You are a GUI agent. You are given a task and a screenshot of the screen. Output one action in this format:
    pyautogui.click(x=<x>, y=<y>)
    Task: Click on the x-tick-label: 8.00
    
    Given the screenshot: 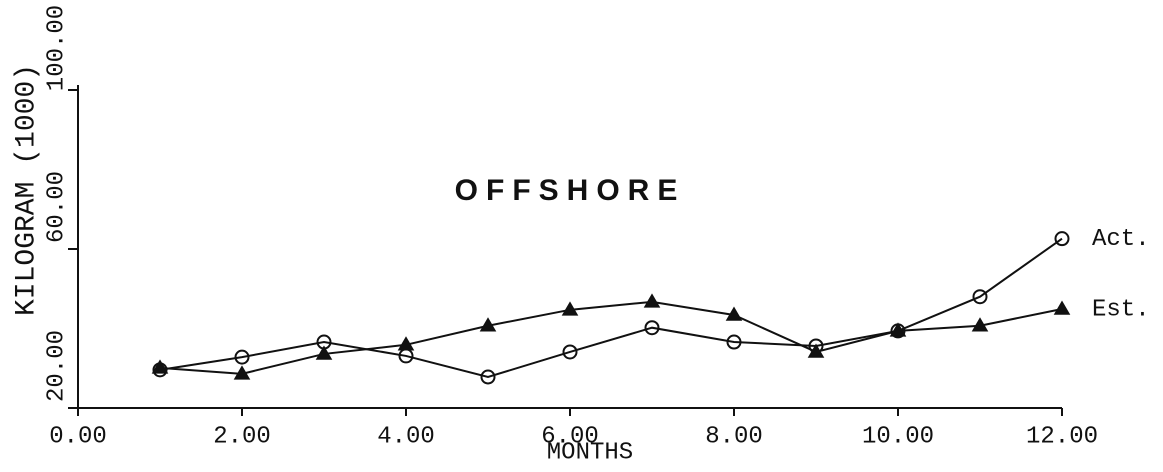 What is the action you would take?
    pyautogui.click(x=734, y=436)
    